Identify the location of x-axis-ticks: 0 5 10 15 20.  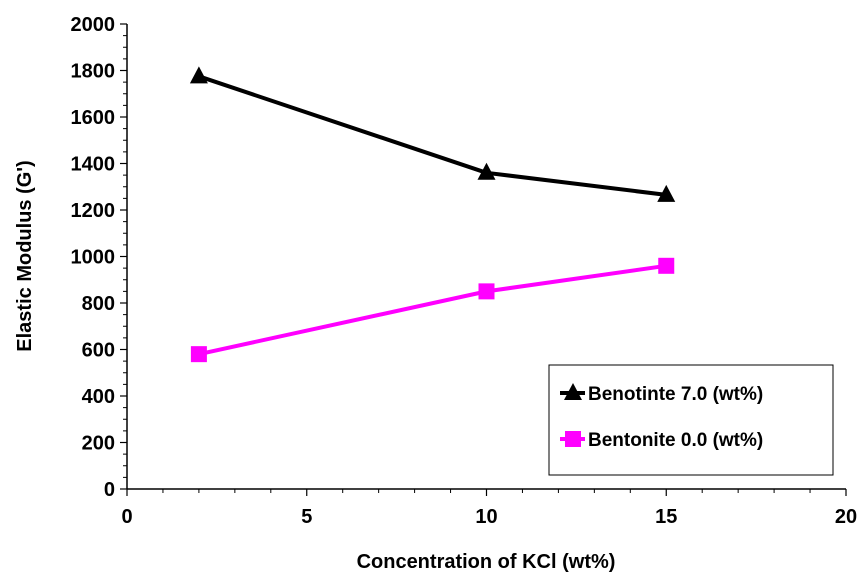
(489, 508).